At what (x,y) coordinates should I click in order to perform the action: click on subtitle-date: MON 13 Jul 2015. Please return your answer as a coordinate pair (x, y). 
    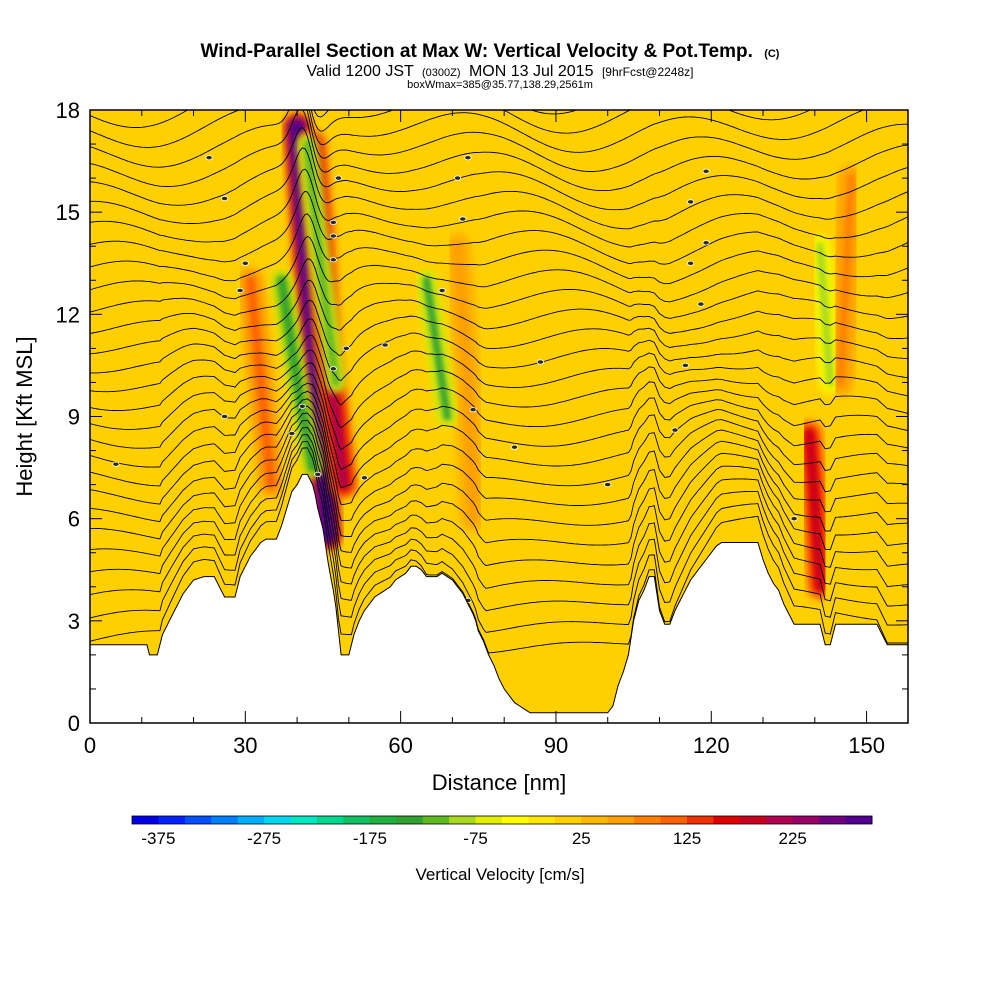
    Looking at the image, I should click on (531, 71).